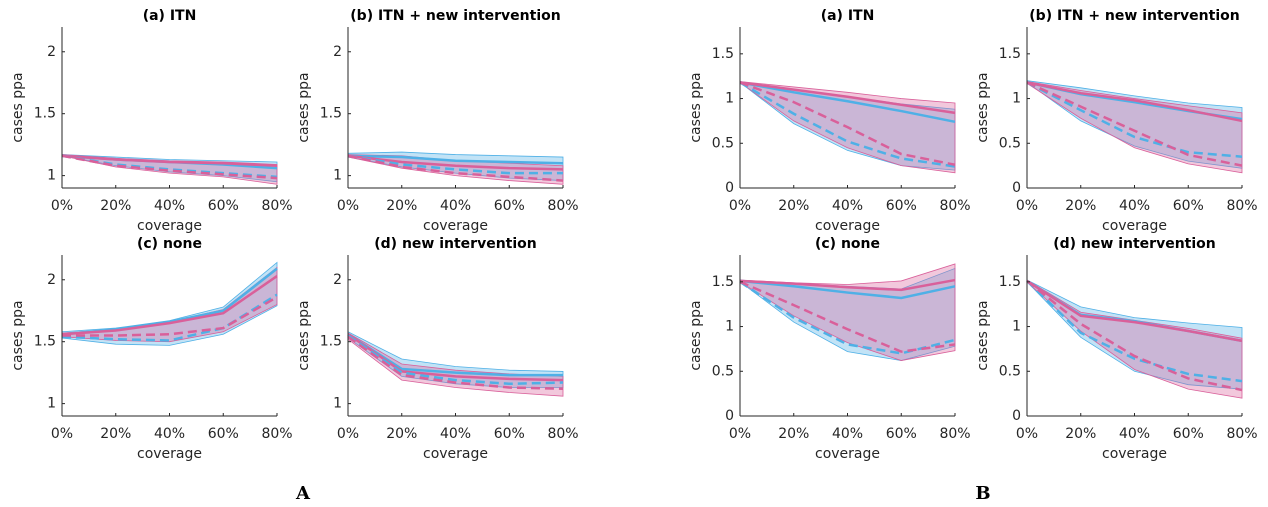 The height and width of the screenshot is (507, 1268). I want to click on panel-label: B, so click(982, 493).